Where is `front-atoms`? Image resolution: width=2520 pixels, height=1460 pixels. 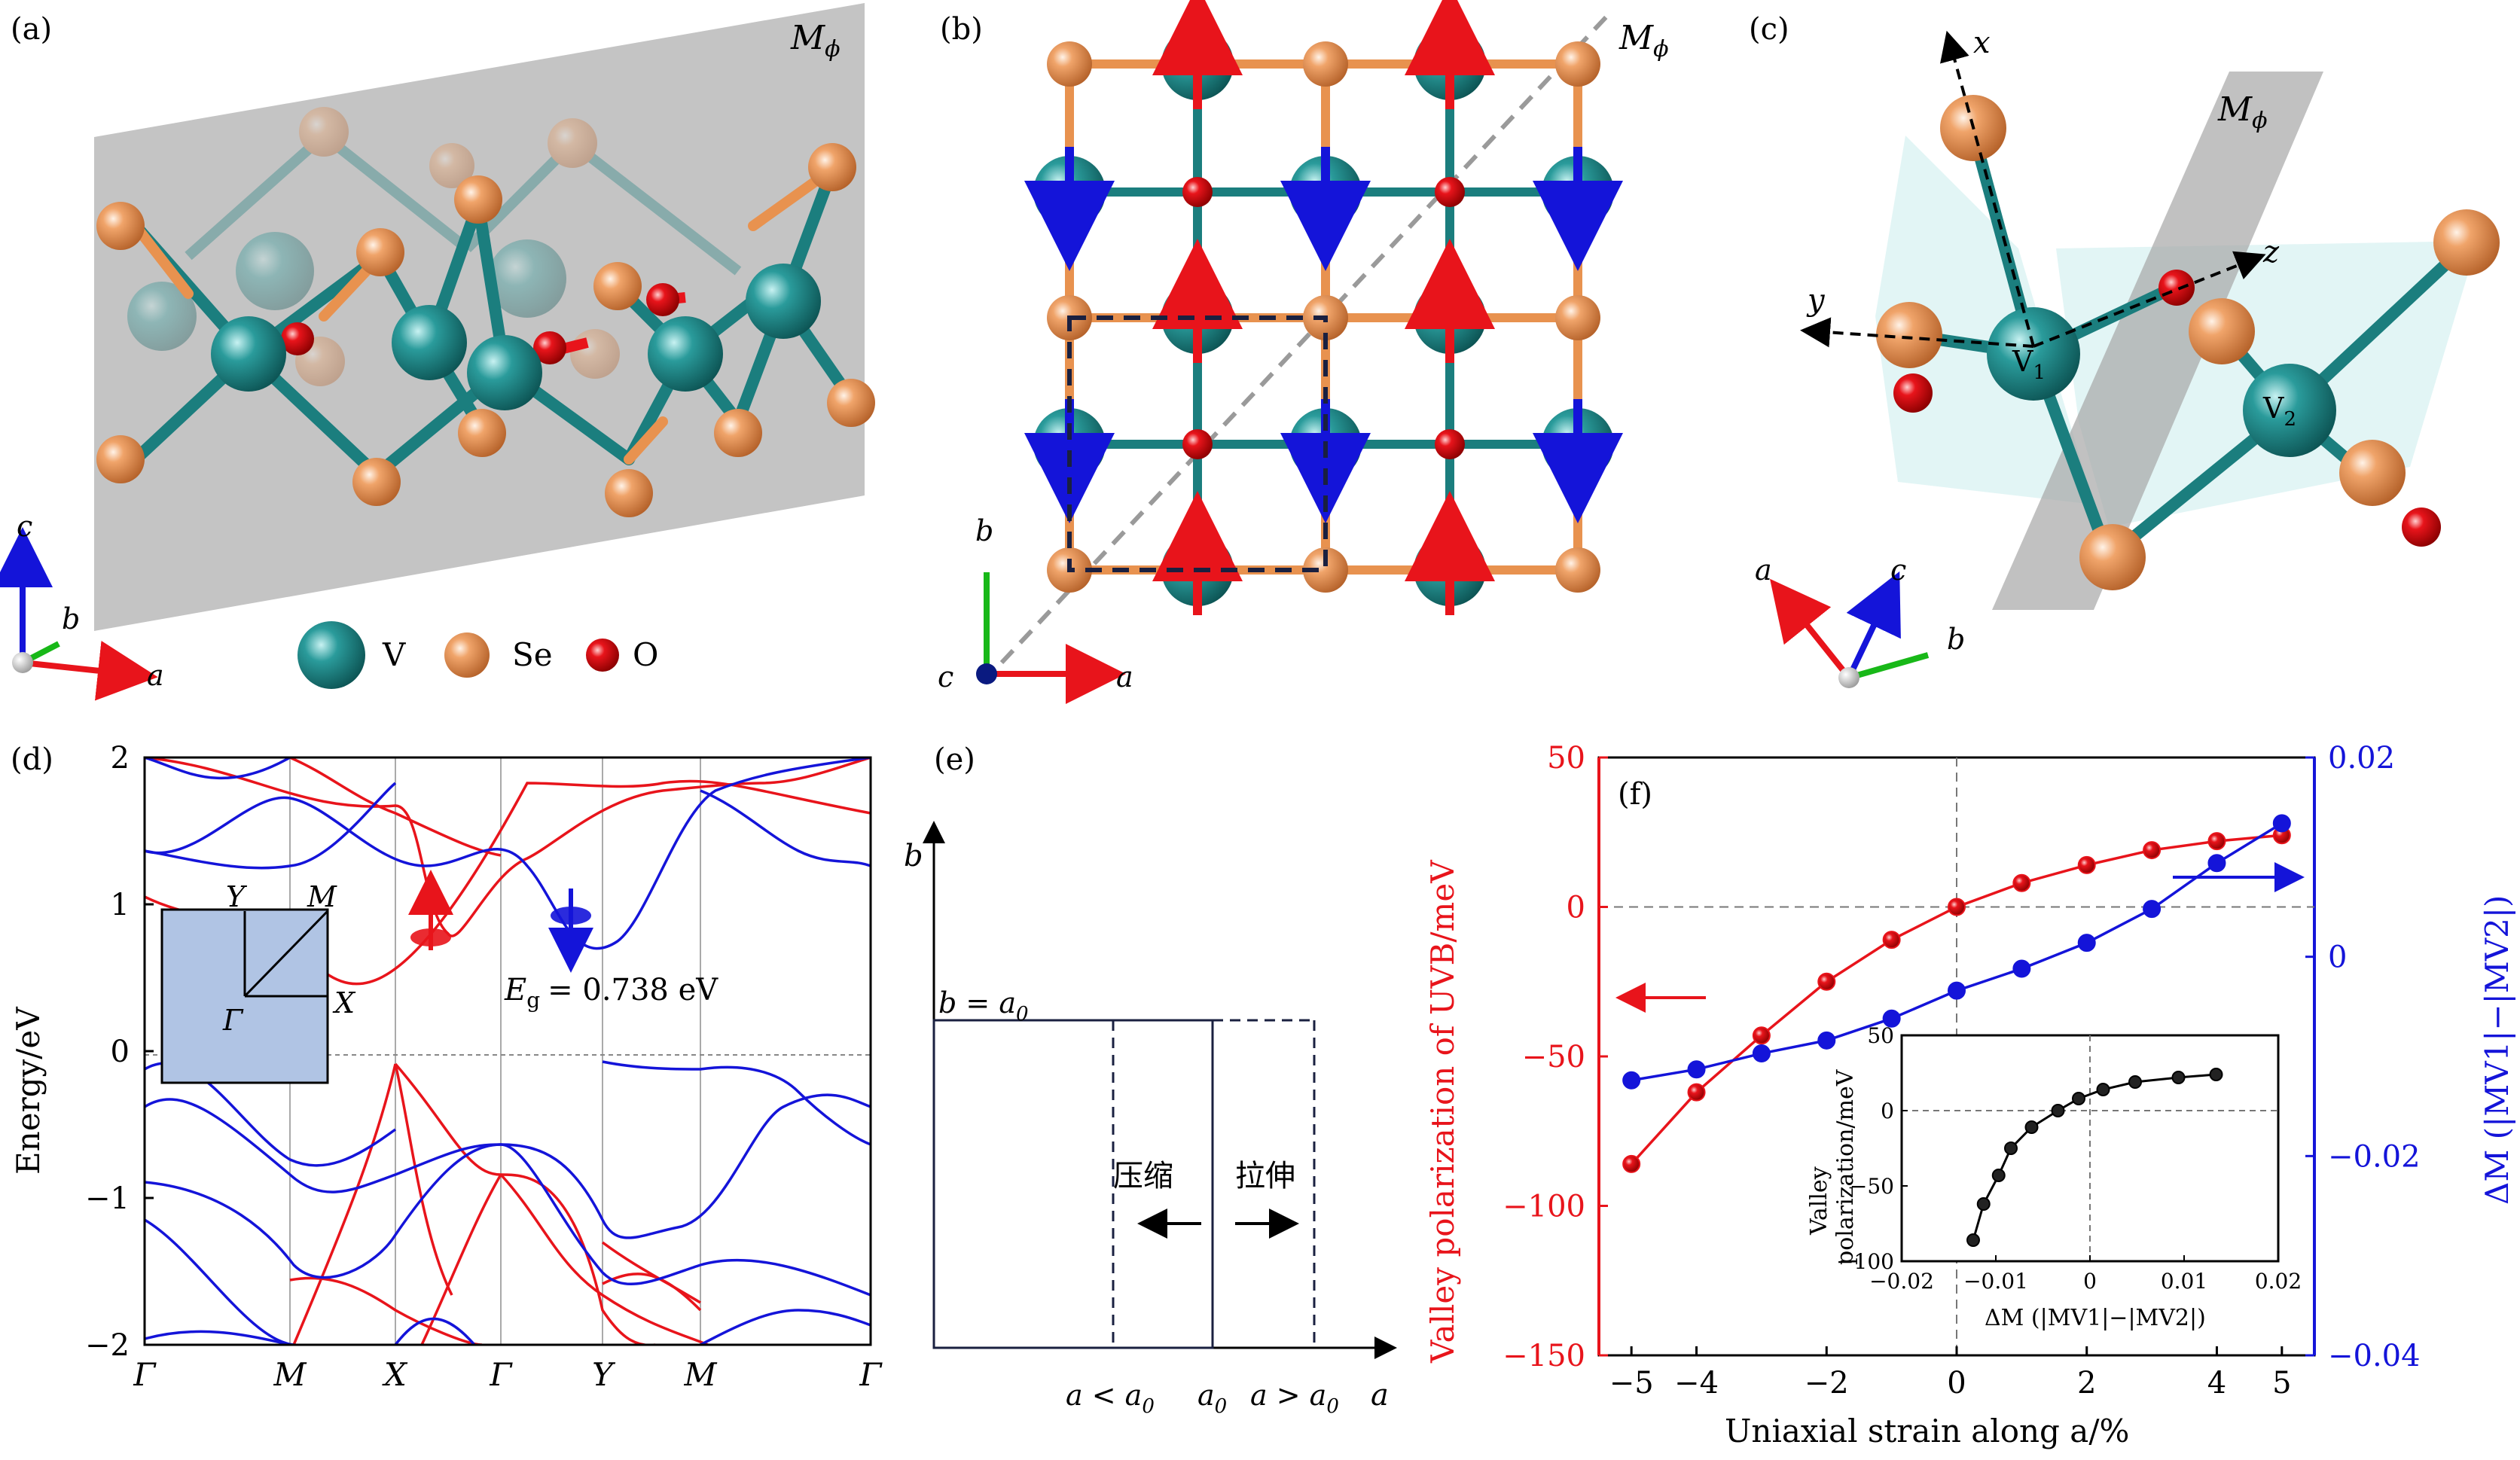
front-atoms is located at coordinates (485, 330).